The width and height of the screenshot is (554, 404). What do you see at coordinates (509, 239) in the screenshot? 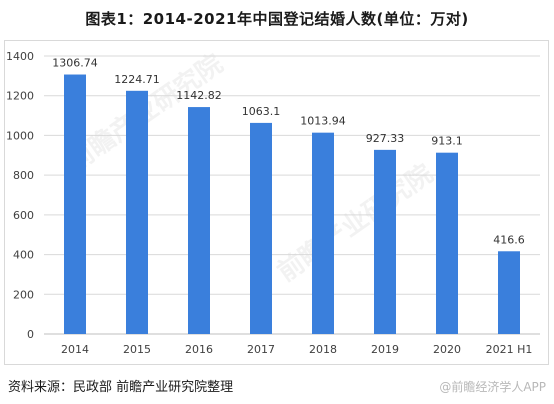
I see `data-label: 416.6` at bounding box center [509, 239].